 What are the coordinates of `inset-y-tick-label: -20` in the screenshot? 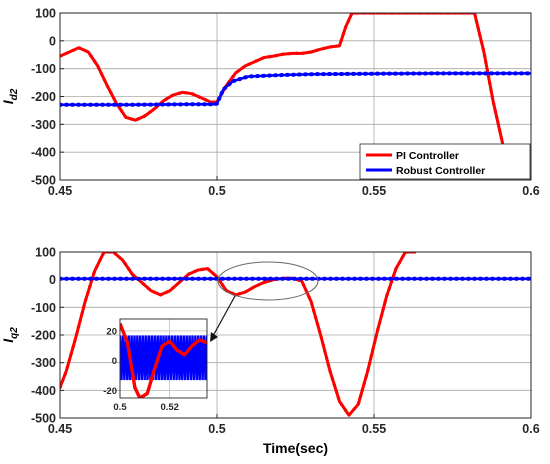 It's located at (110, 391).